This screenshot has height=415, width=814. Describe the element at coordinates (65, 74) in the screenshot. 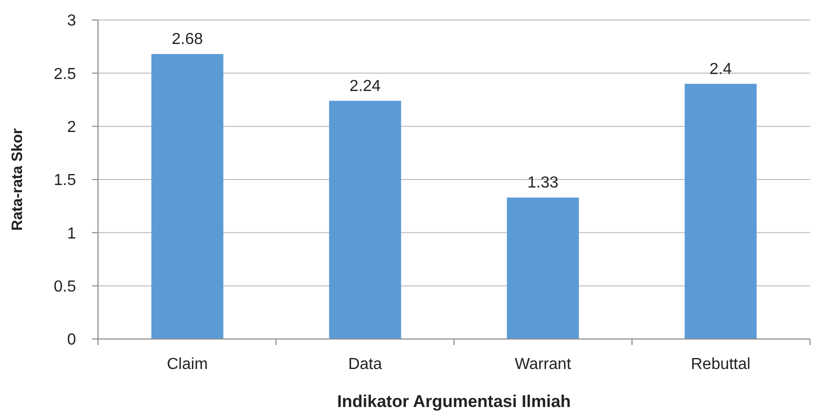

I see `y-tick-label: 2.5` at that location.